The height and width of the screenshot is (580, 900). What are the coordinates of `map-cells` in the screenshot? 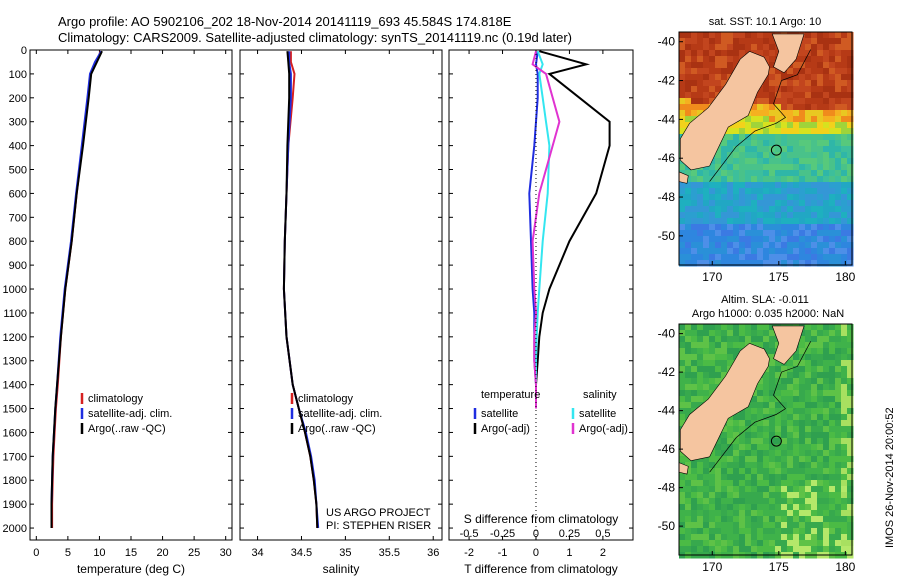 It's located at (766, 149).